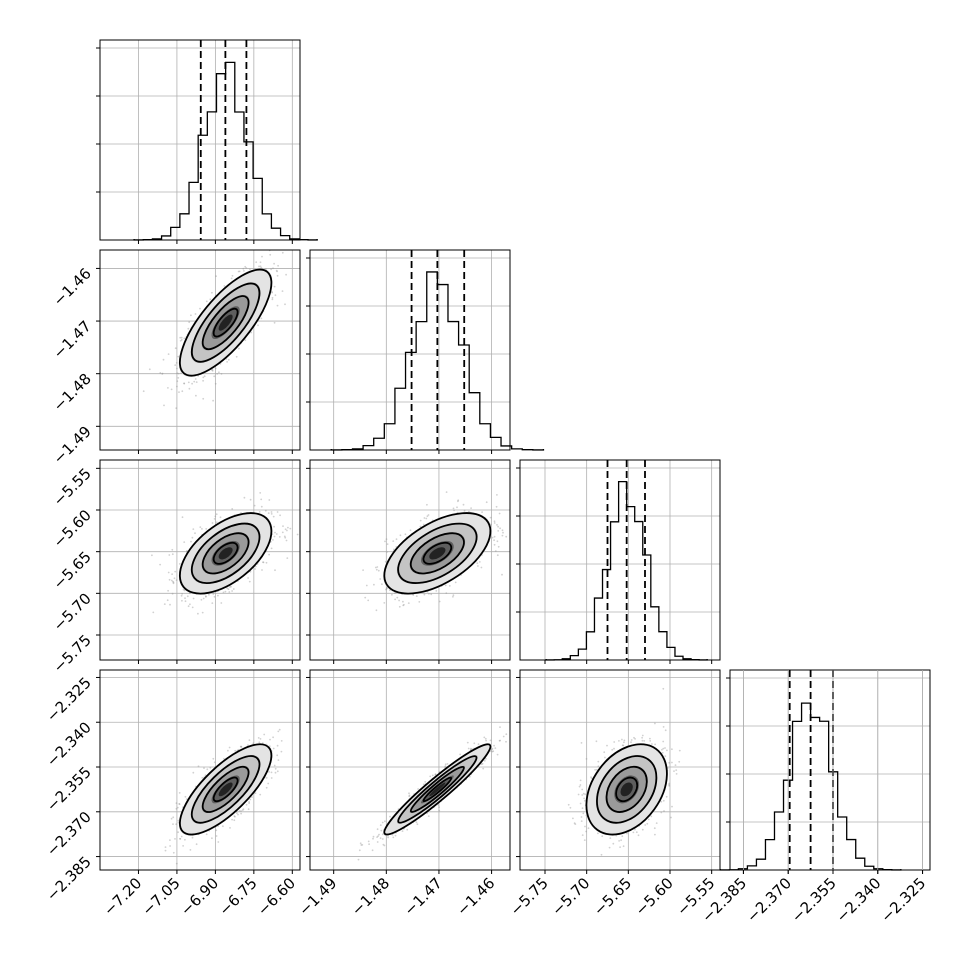 The image size is (970, 970). I want to click on x-tick-label: −2.340, so click(859, 900).